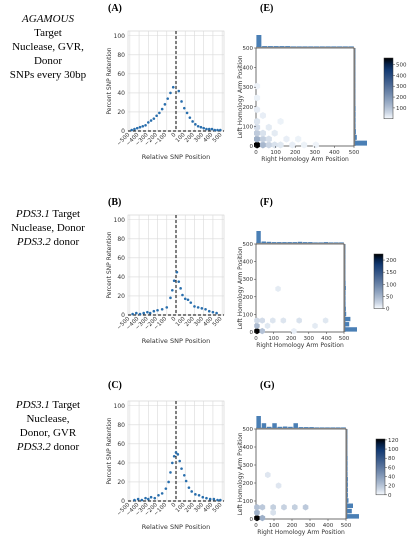 The width and height of the screenshot is (419, 550). What do you see at coordinates (267, 8) in the screenshot?
I see `panel-letter-e: (E)` at bounding box center [267, 8].